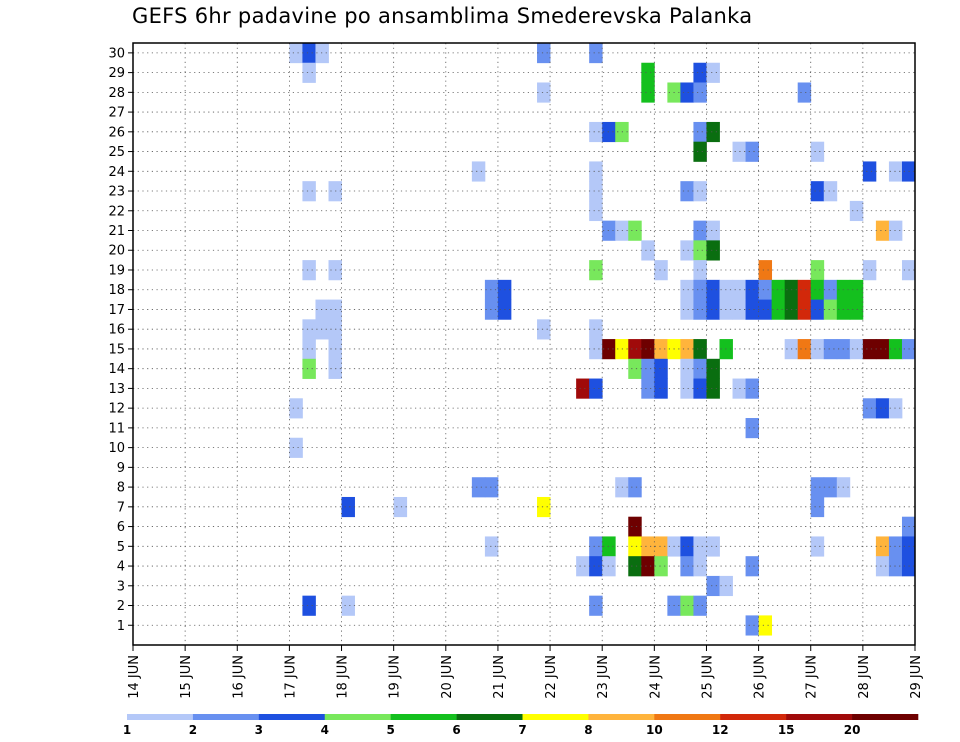 The height and width of the screenshot is (742, 960). Describe the element at coordinates (116, 152) in the screenshot. I see `y-tick-label: 25` at that location.